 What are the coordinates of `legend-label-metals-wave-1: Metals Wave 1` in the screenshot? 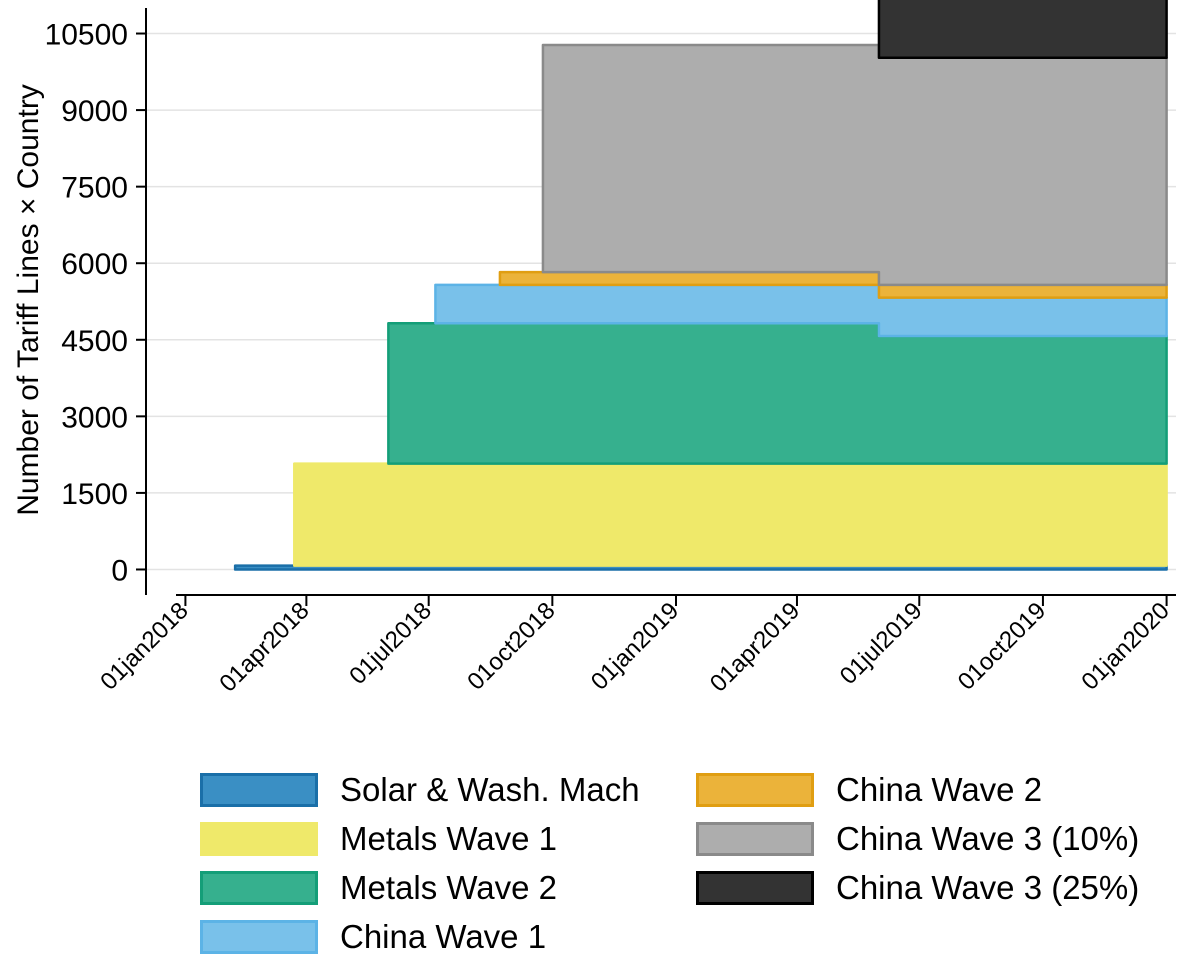 It's located at (449, 838).